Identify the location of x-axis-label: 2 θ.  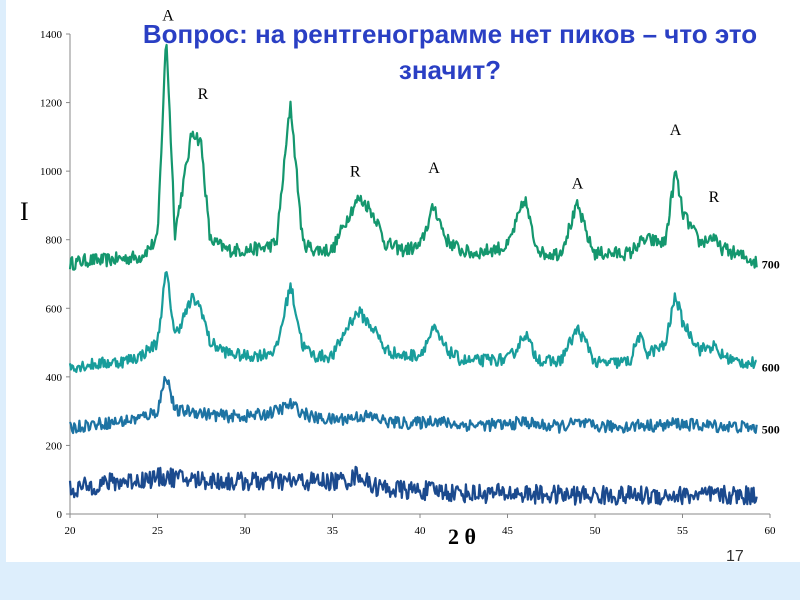
(462, 536).